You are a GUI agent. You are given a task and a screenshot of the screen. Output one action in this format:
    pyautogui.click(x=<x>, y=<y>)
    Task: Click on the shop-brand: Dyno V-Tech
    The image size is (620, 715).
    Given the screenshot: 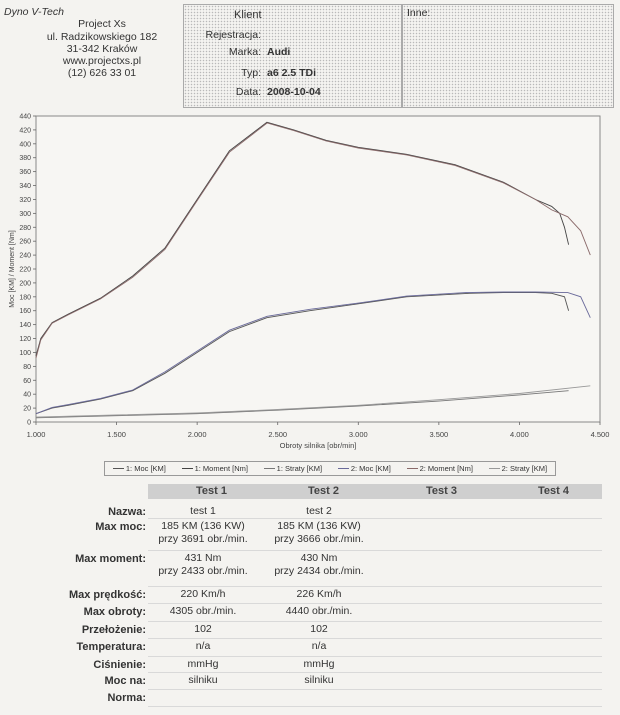 What is the action you would take?
    pyautogui.click(x=34, y=12)
    